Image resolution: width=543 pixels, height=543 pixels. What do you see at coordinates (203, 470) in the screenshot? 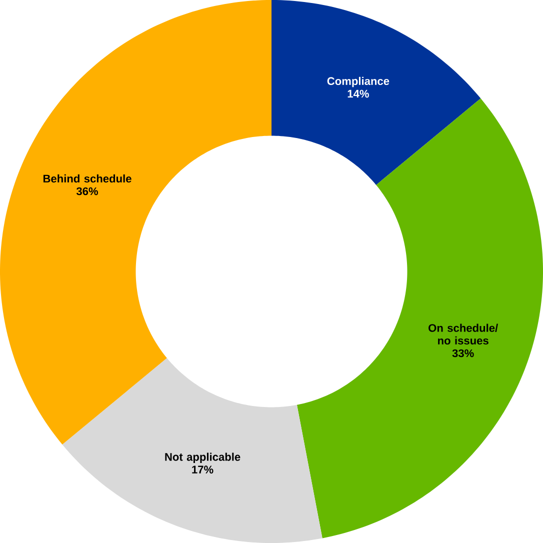
I see `data-label: 17%` at bounding box center [203, 470].